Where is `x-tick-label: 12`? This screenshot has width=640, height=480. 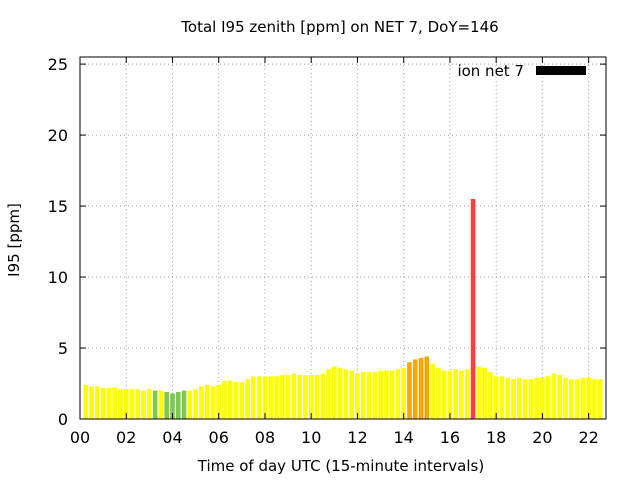 x-tick-label: 12 is located at coordinates (357, 437).